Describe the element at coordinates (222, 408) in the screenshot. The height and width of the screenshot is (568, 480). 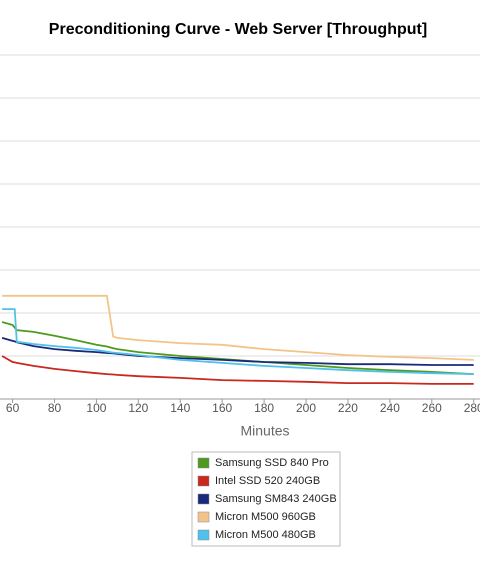
I see `x-tick-label: 160` at that location.